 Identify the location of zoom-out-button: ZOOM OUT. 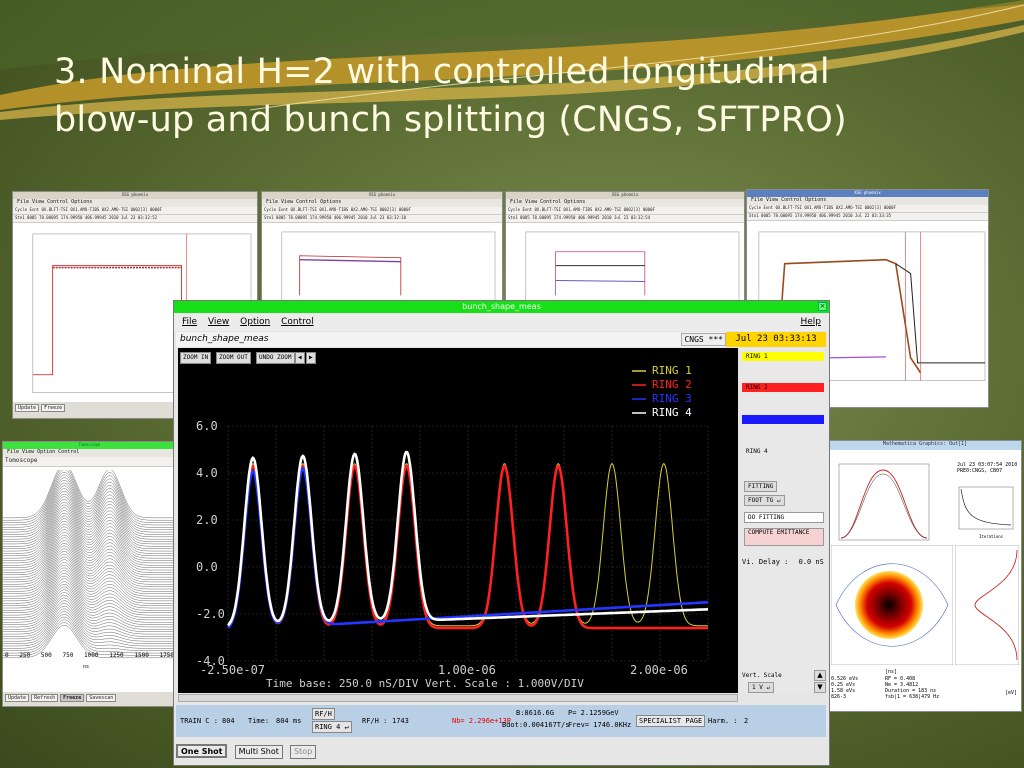
(233, 358).